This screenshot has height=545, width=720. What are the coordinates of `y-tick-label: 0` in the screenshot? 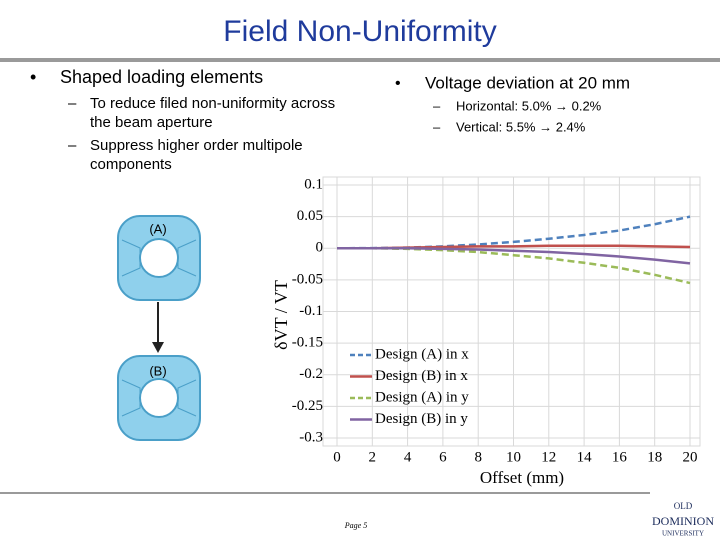 It's located at (320, 248).